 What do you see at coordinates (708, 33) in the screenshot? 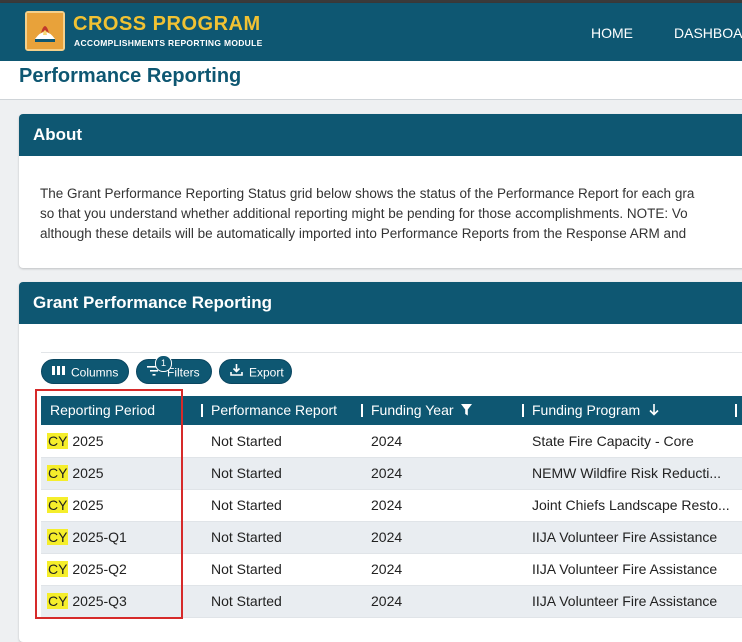
I see `nav-dashboard: DASHBOA` at bounding box center [708, 33].